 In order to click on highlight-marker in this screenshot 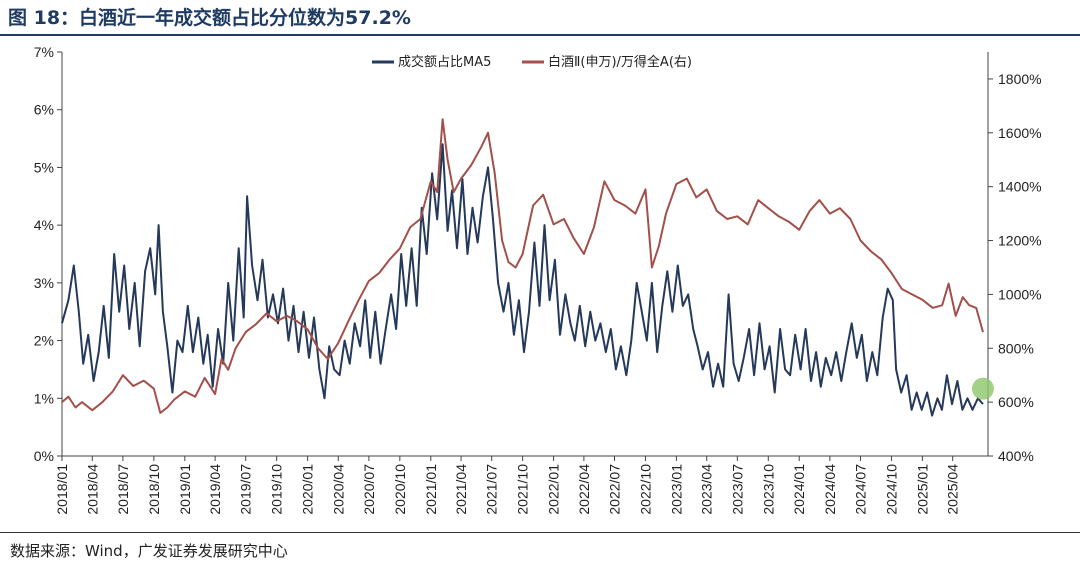, I will do `click(982, 388)`.